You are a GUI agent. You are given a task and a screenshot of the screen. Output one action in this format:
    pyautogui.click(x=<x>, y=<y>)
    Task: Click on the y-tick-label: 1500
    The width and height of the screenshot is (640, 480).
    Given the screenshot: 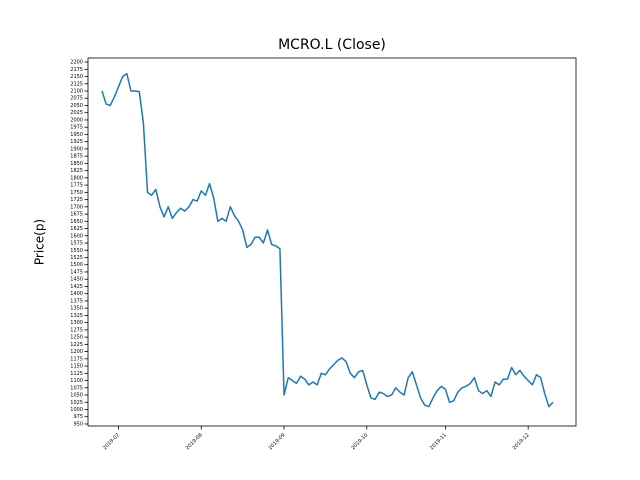 What is the action you would take?
    pyautogui.click(x=76, y=265)
    